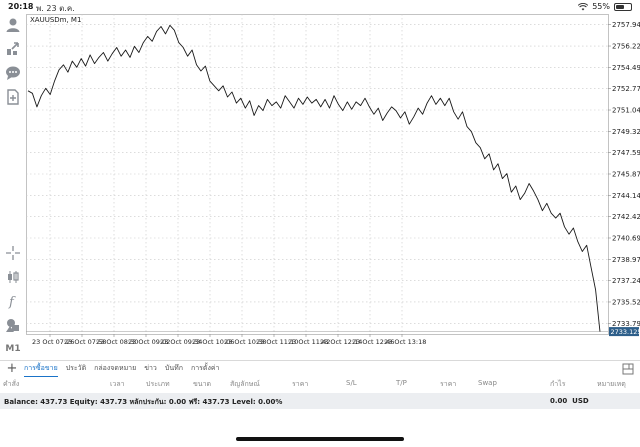  I want to click on current-price-label: 2733.125, so click(625, 332).